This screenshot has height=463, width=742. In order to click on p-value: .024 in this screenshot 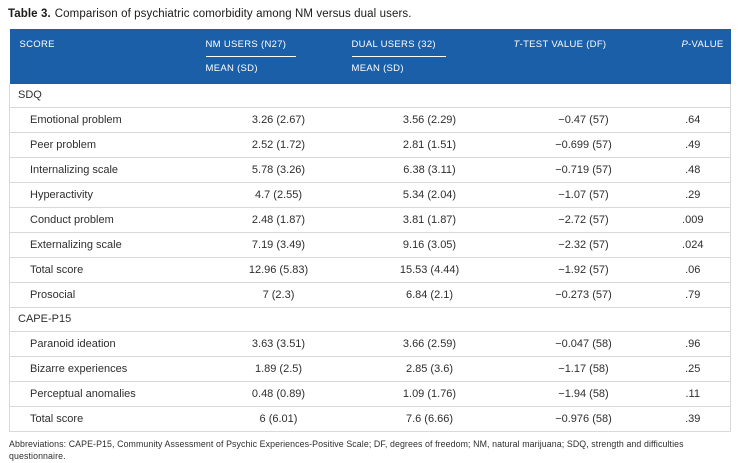, I will do `click(695, 245)`.